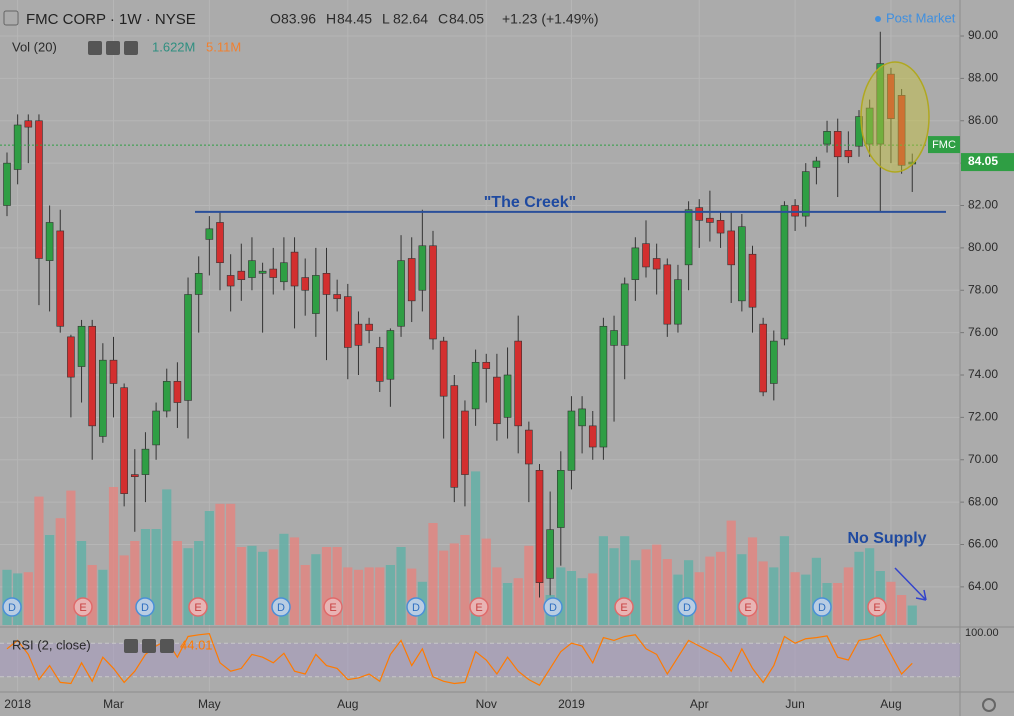 This screenshot has height=716, width=1014. I want to click on x-tick-label: Jun, so click(794, 704).